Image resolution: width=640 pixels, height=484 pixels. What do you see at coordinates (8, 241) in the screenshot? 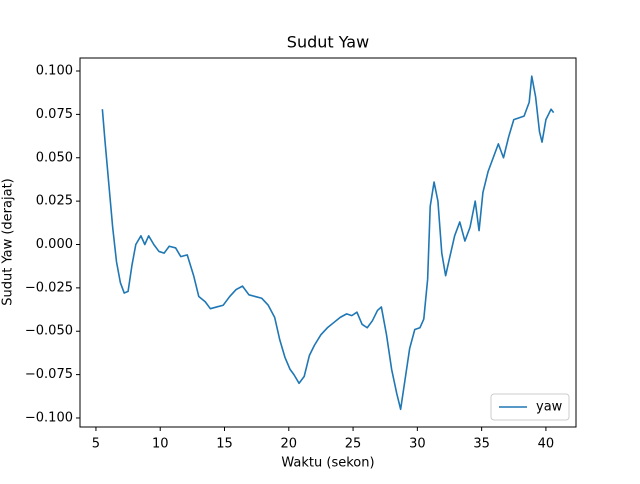
I see `y-axis-label: Sudut Yaw (derajat)` at bounding box center [8, 241].